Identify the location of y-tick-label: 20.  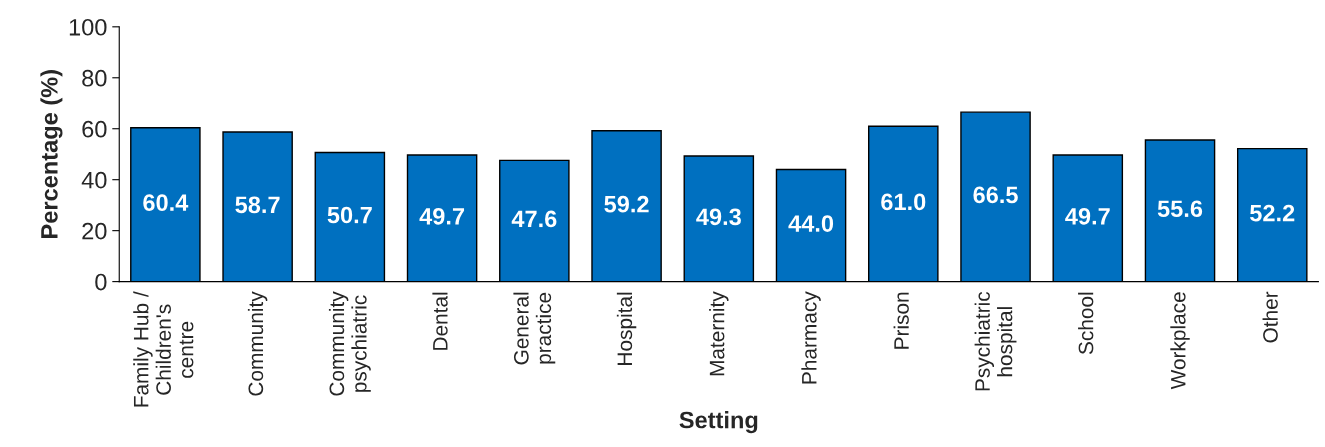
(94, 231).